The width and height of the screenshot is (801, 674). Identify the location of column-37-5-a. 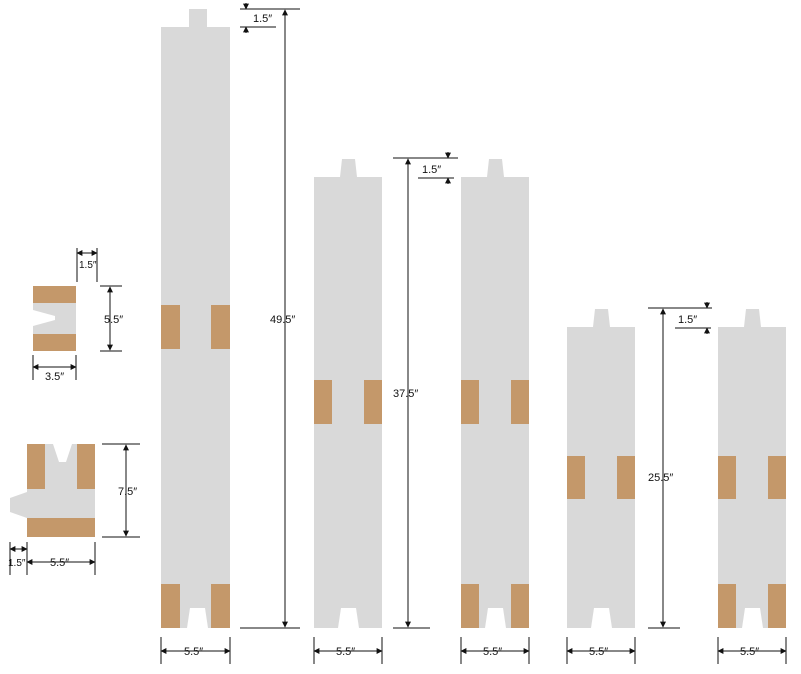
(348, 393).